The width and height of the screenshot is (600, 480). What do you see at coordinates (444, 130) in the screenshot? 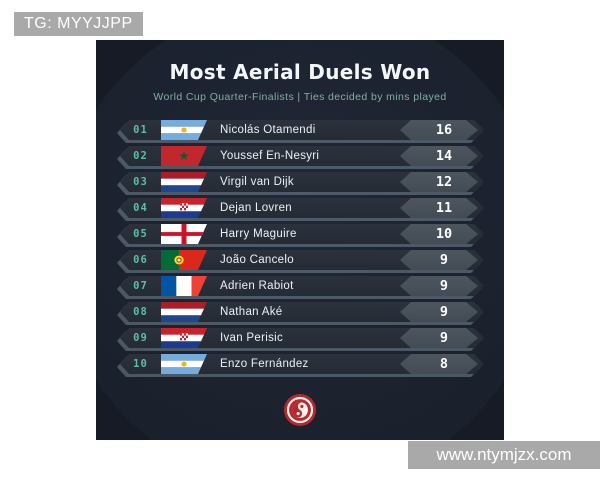
I see `value-label: 16` at bounding box center [444, 130].